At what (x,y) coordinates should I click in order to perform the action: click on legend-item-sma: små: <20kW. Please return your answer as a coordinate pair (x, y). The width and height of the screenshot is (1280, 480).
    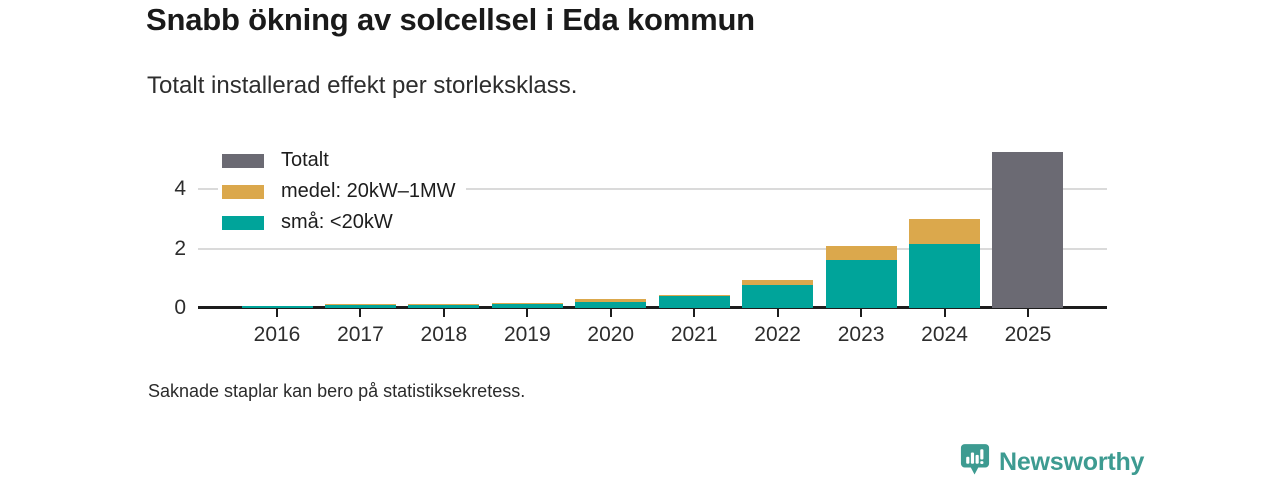
    Looking at the image, I should click on (342, 222).